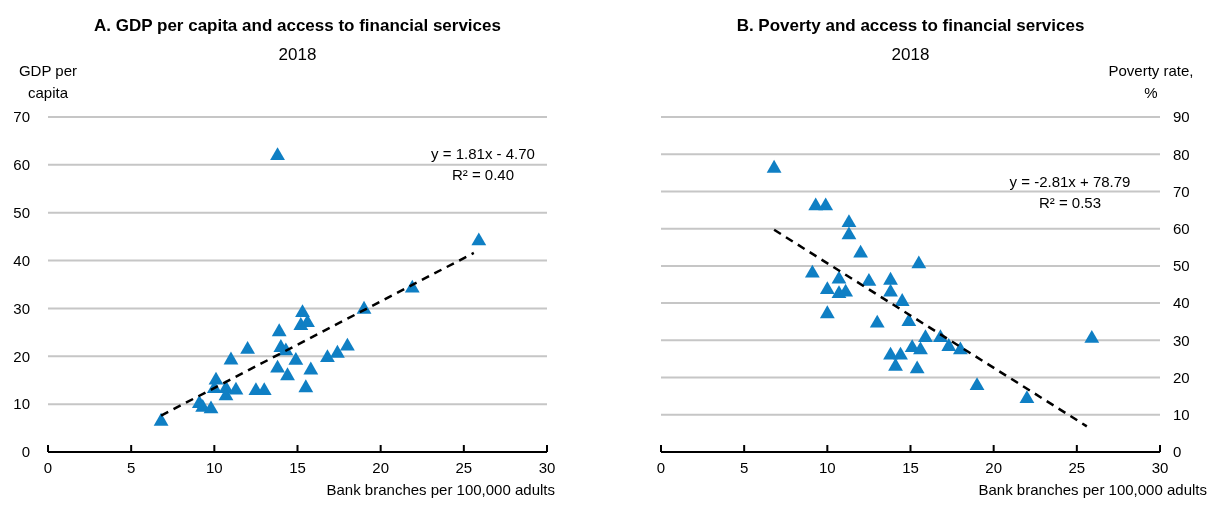  What do you see at coordinates (1181, 154) in the screenshot?
I see `y2-tick-label: 80` at bounding box center [1181, 154].